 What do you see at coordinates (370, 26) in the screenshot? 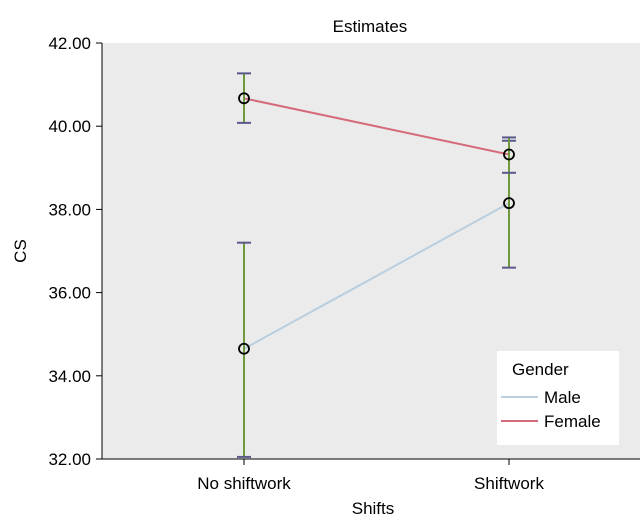
I see `chart-title: Estimates` at bounding box center [370, 26].